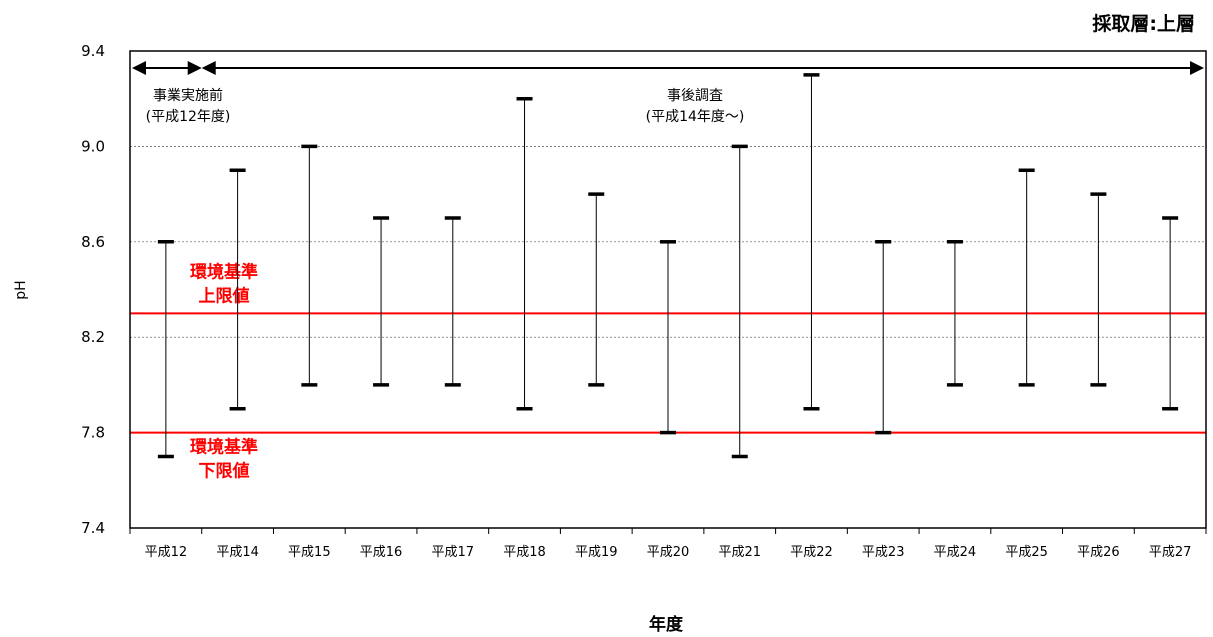  I want to click on x-tick-label-13: 平成26, so click(1098, 552).